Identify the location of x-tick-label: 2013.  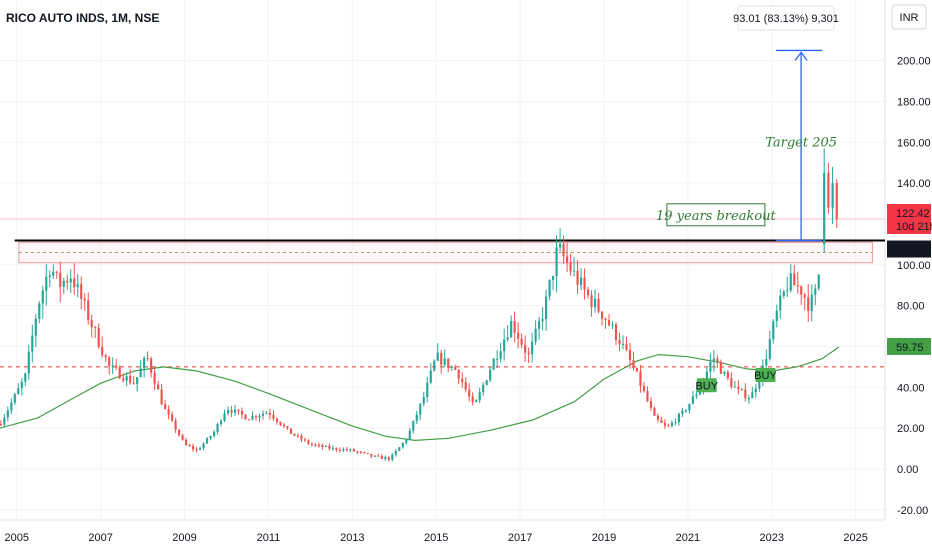
(352, 538).